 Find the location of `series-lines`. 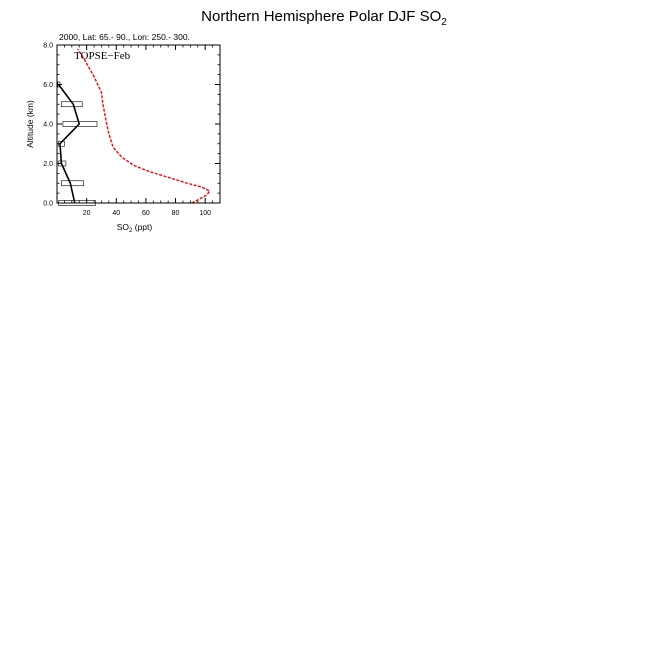

series-lines is located at coordinates (134, 126).